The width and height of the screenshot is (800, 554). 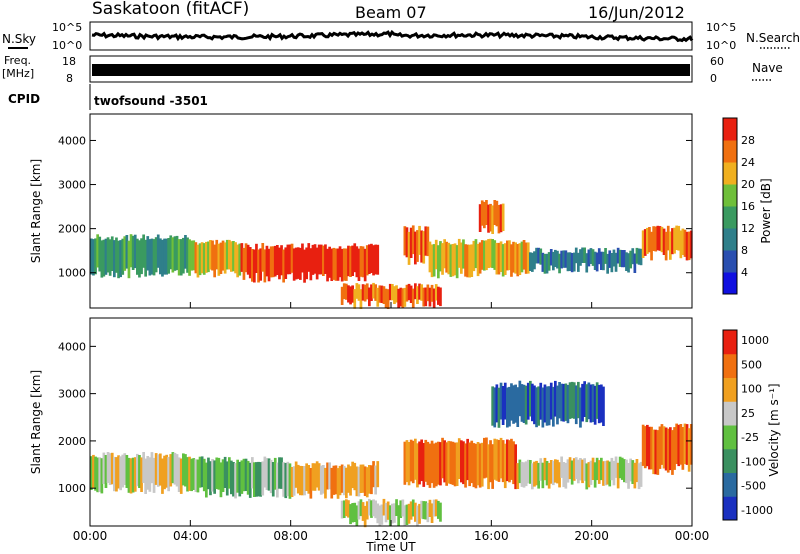 What do you see at coordinates (750, 437) in the screenshot?
I see `colorbar-tick-label: -25` at bounding box center [750, 437].